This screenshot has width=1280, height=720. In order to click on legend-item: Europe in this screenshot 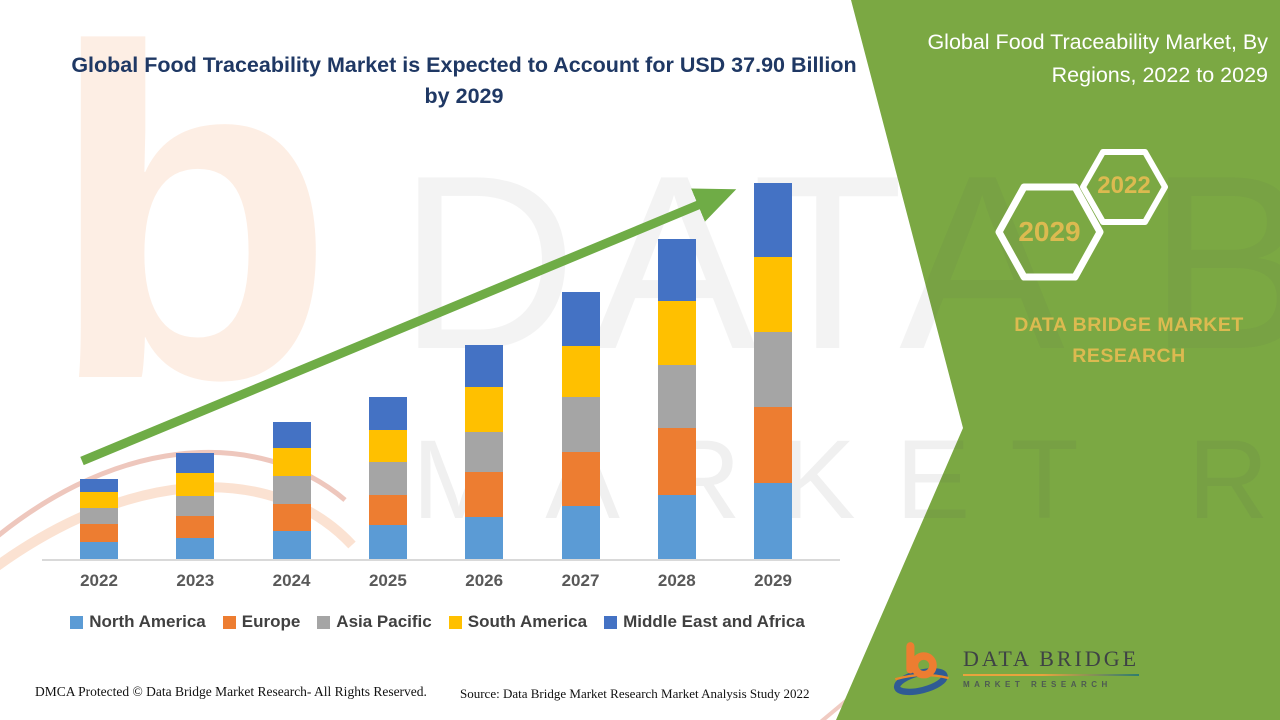, I will do `click(261, 622)`.